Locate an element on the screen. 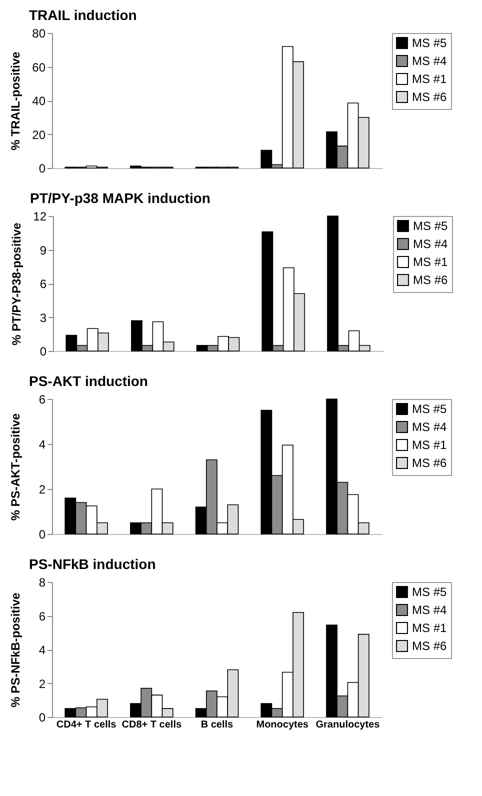 Image resolution: width=482 pixels, height=796 pixels. y-tick-label: 9 is located at coordinates (43, 250).